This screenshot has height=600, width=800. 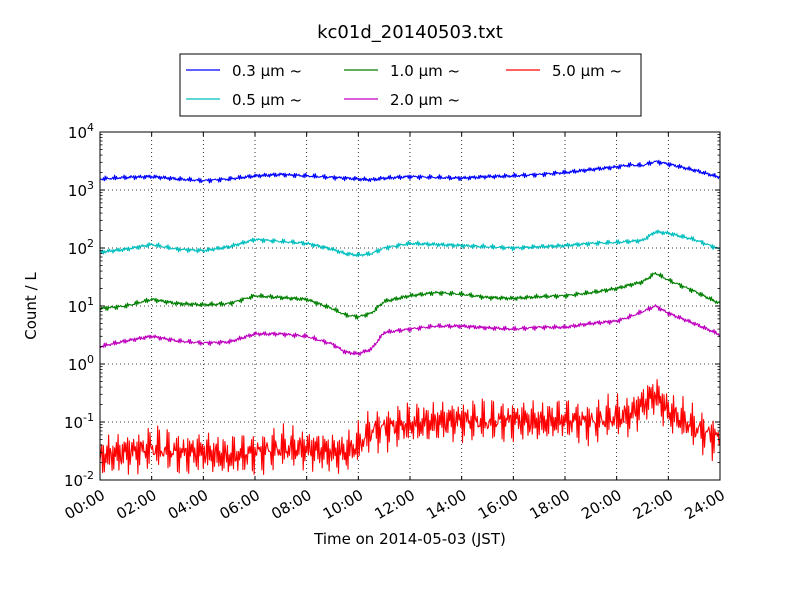 What do you see at coordinates (267, 71) in the screenshot?
I see `legend-label: 0.3 μm ~` at bounding box center [267, 71].